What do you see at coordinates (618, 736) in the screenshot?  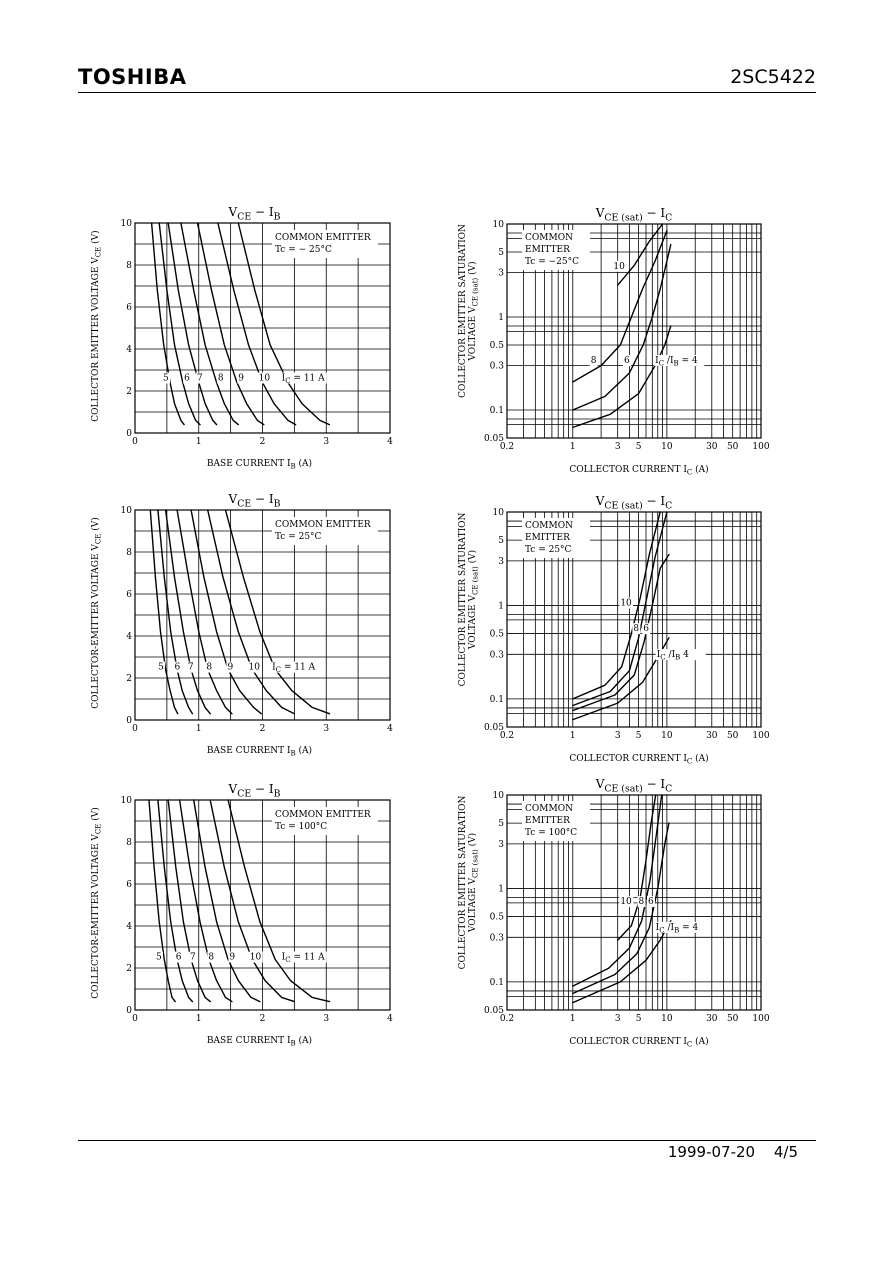 I see `x-tick-label: 3` at bounding box center [618, 736].